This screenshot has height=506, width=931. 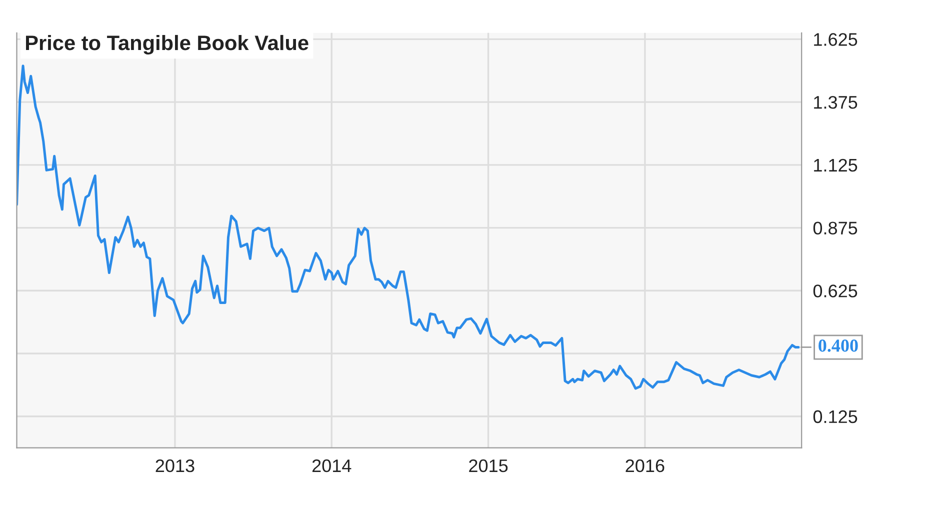 I want to click on y-tick-label: 1.375, so click(x=836, y=102).